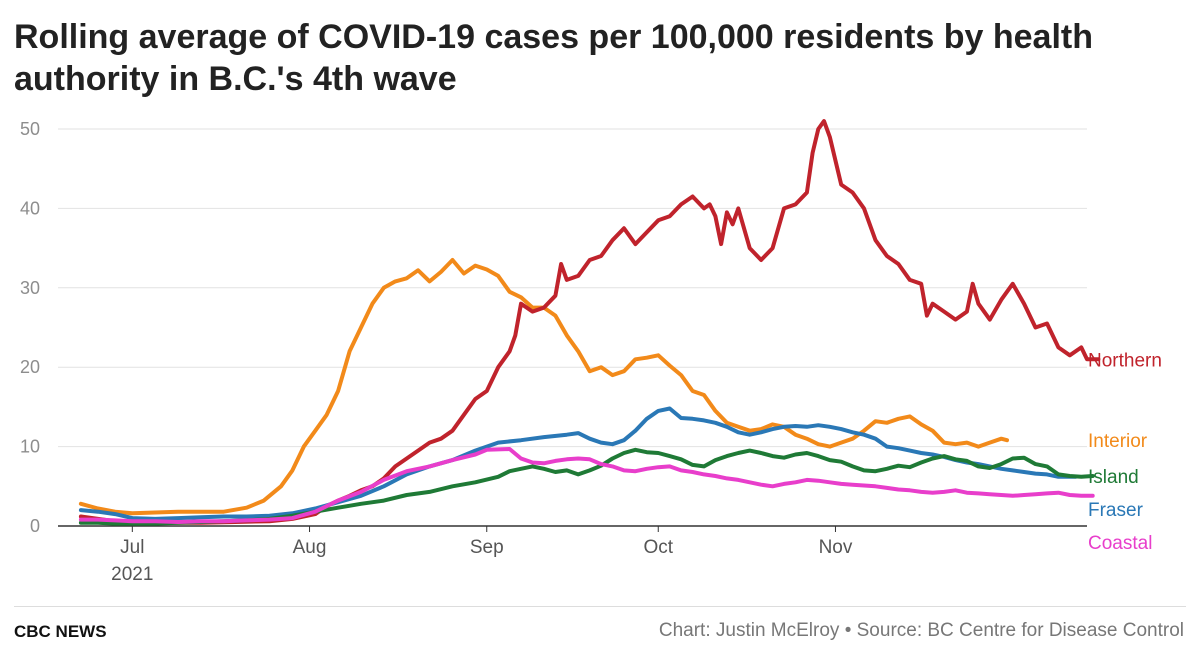 This screenshot has height=655, width=1200. Describe the element at coordinates (30, 288) in the screenshot. I see `y-tick-label: 30` at that location.